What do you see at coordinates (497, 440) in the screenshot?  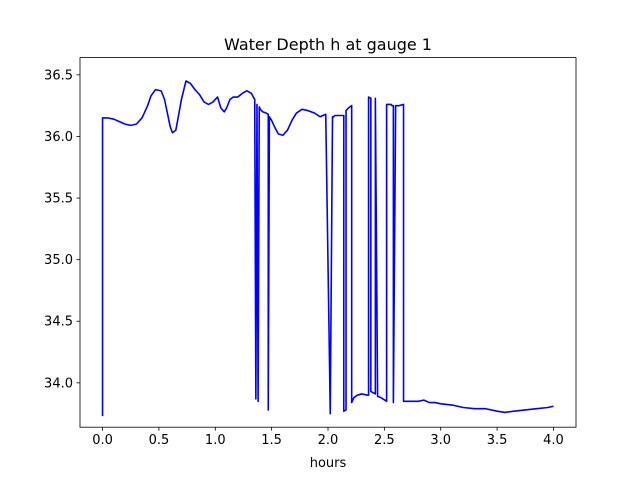 I see `x-tick-label: 3.5` at bounding box center [497, 440].